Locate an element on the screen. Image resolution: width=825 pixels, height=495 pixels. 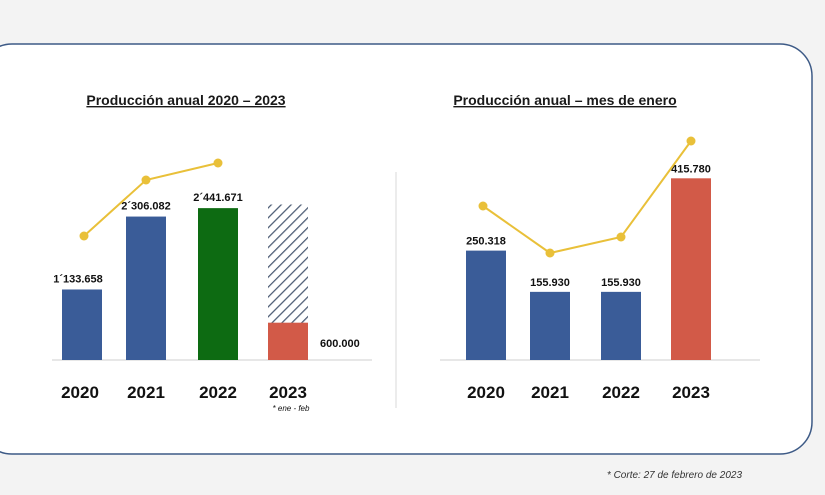
trend-point-2023 is located at coordinates (691, 141).